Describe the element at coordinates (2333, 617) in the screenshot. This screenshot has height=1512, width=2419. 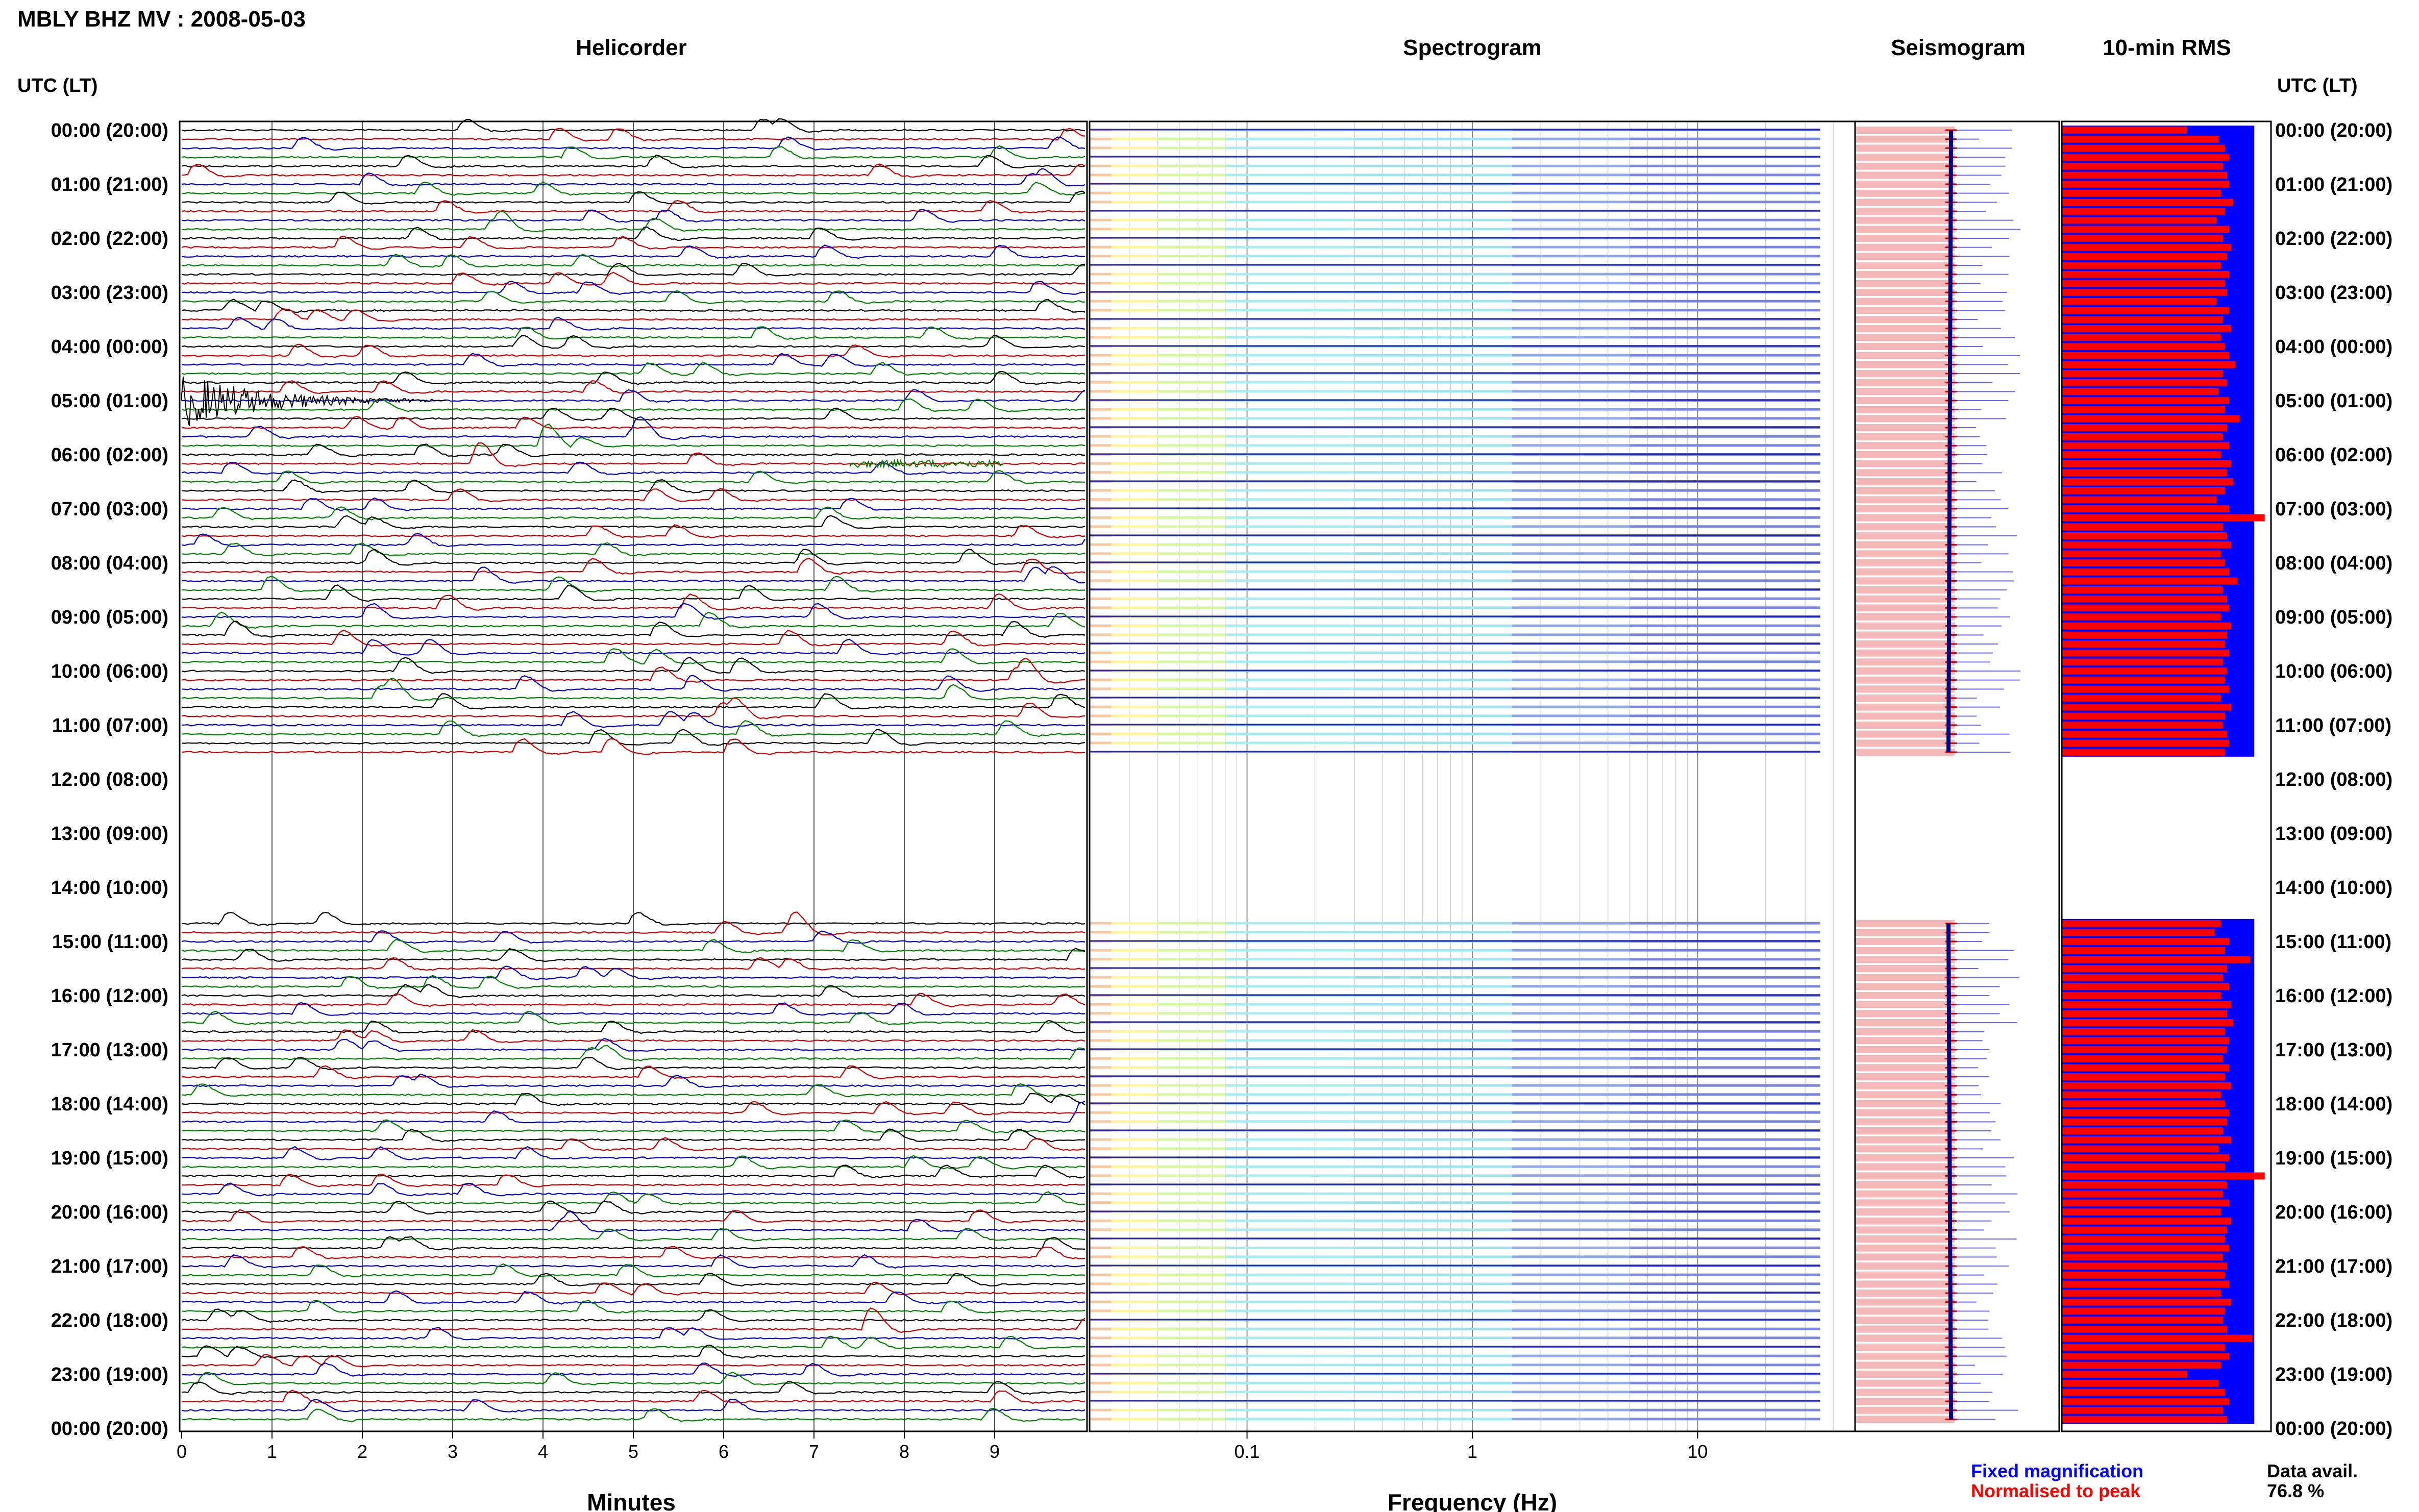
I see `hour-label: 09:00 (05:00)` at that location.